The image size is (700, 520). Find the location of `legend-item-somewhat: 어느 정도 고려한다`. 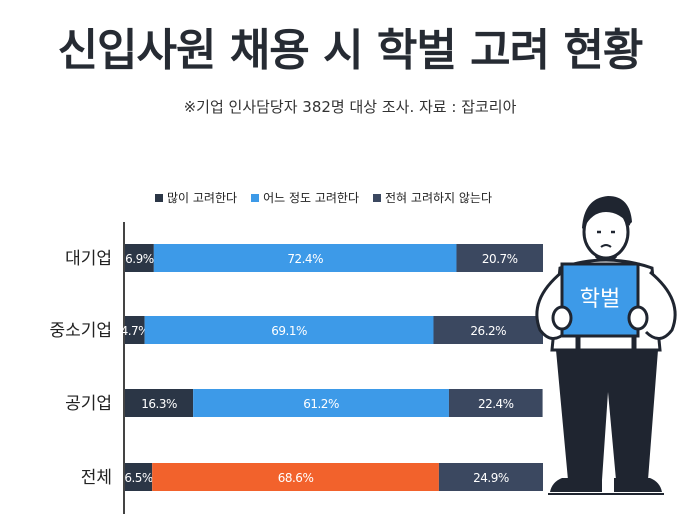

legend-item-somewhat: 어느 정도 고려한다 is located at coordinates (305, 197).